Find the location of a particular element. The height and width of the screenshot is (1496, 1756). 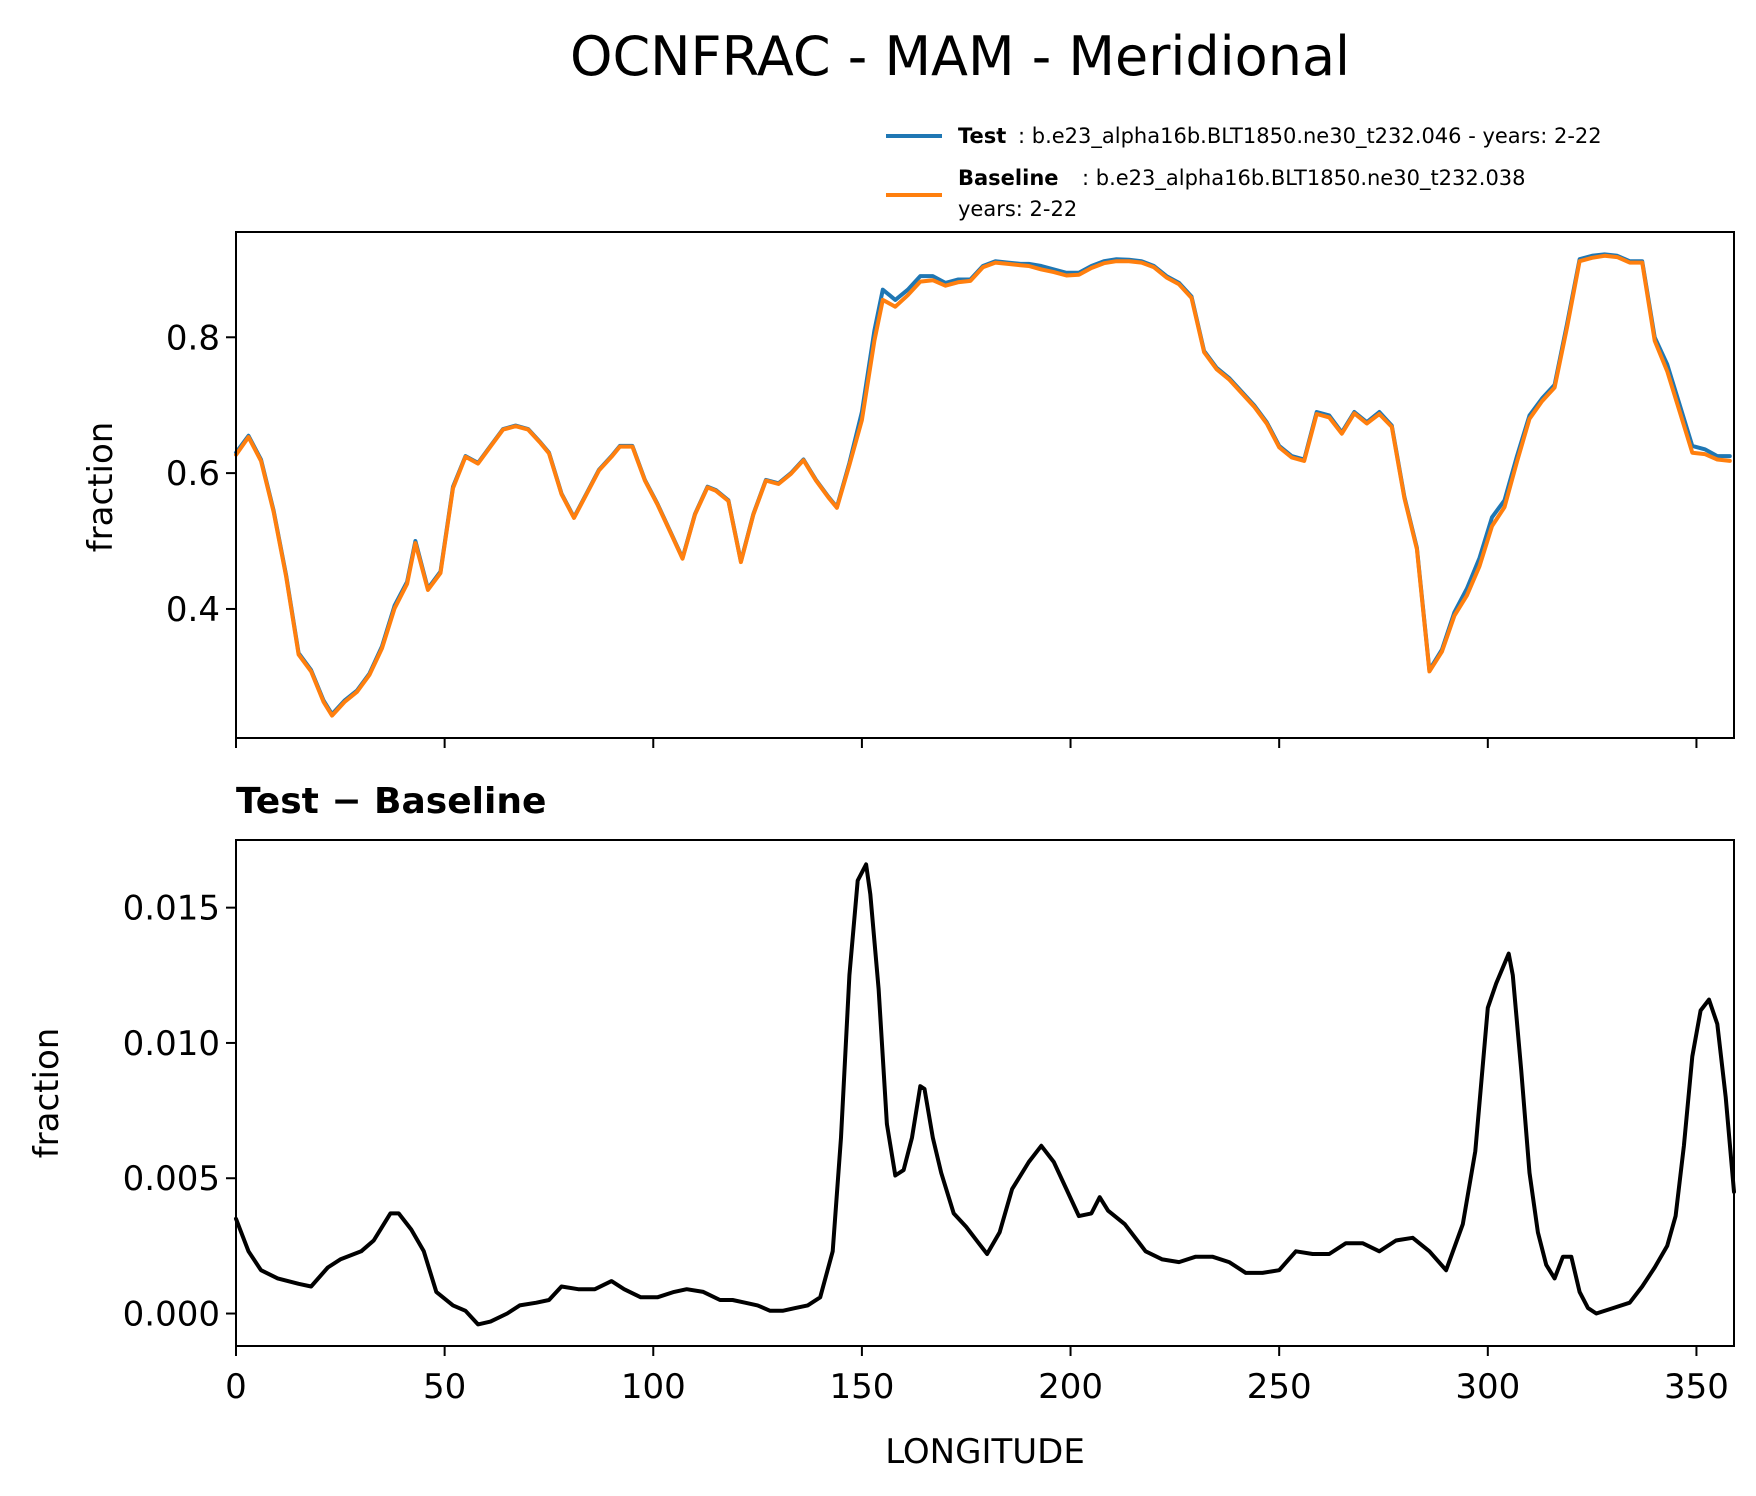

y-tick-label: 0.6 is located at coordinates (193, 474).